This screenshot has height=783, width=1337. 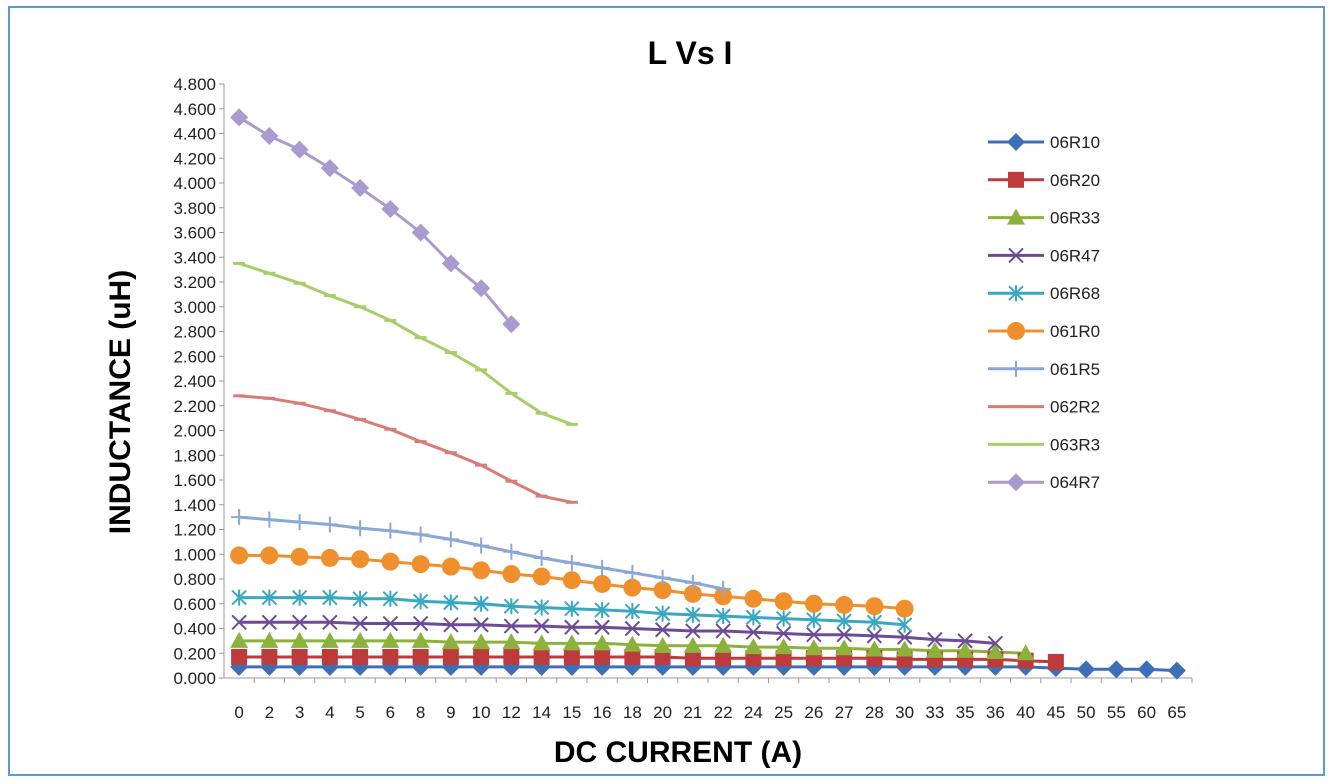 I want to click on series-points-06R68, so click(x=572, y=611).